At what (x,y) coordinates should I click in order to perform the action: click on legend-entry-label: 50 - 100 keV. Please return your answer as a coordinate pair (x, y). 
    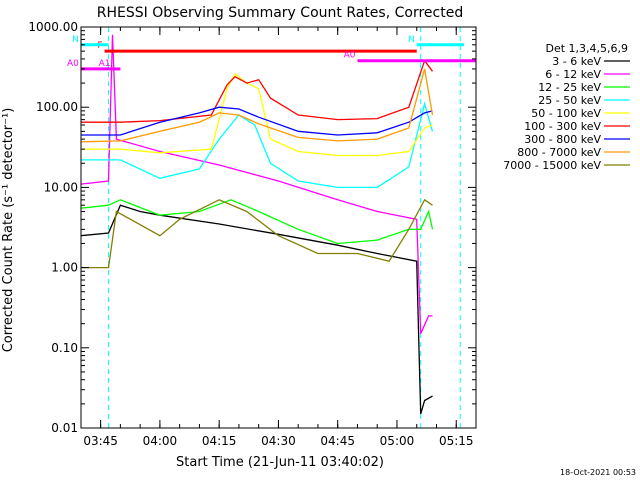
    Looking at the image, I should click on (566, 113).